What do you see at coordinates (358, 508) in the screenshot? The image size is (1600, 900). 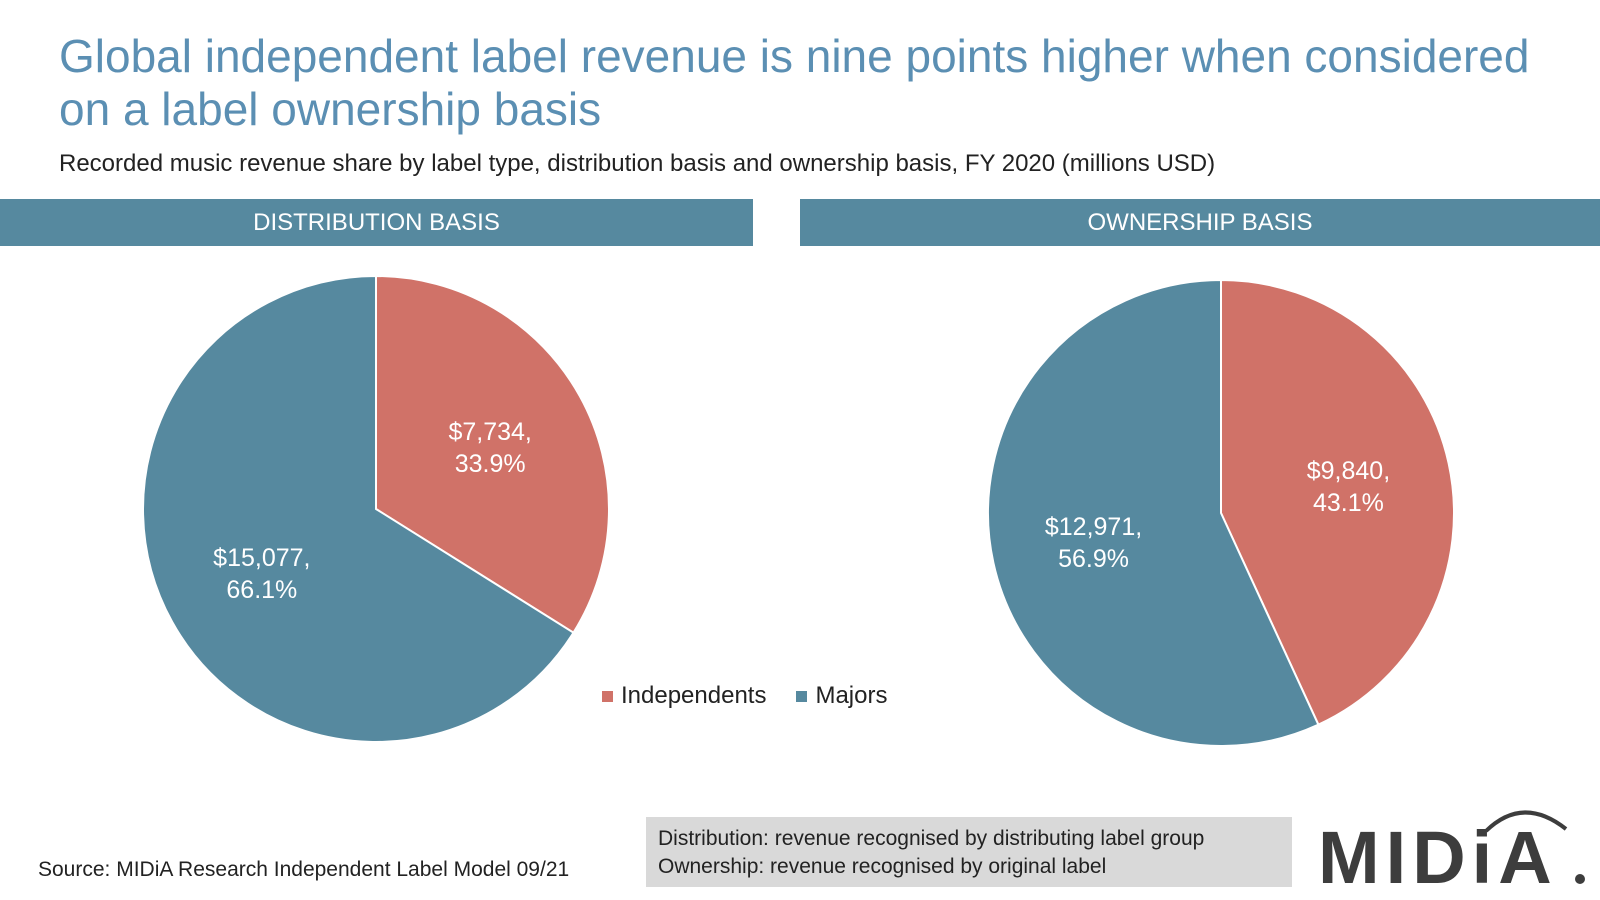 I see `distribution-slice-majors` at bounding box center [358, 508].